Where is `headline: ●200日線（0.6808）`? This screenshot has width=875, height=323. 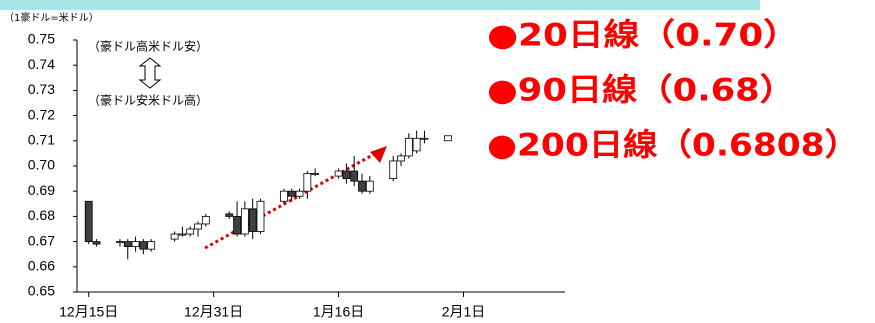
headline: ●200日線（0.6808） is located at coordinates (673, 146).